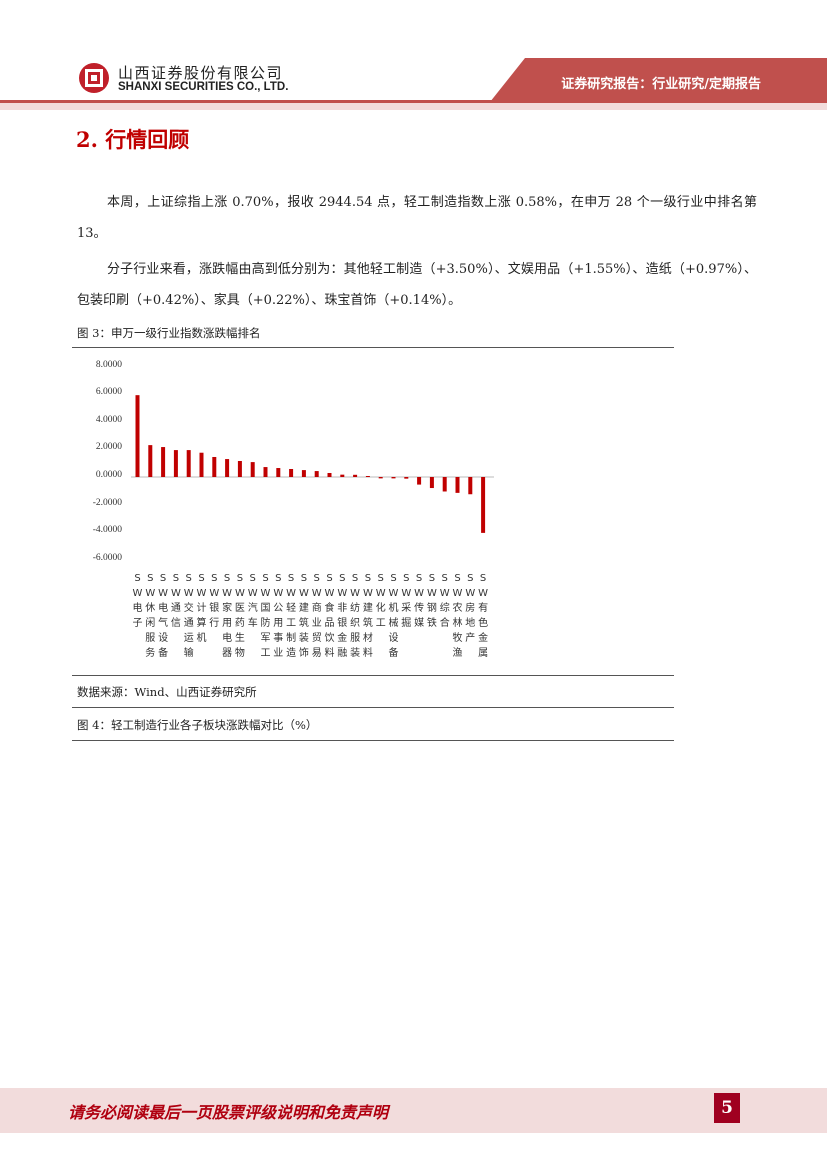 The height and width of the screenshot is (1169, 827). What do you see at coordinates (228, 1112) in the screenshot?
I see `disclaimer-link: 请务必阅读最后一页股票评级说明和免责声明` at bounding box center [228, 1112].